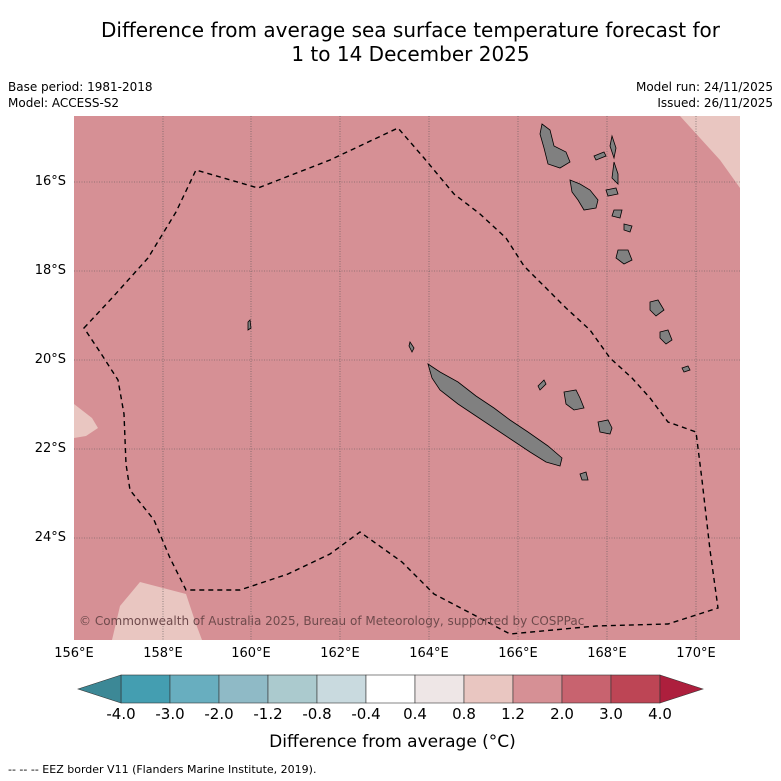  Describe the element at coordinates (715, 103) in the screenshot. I see `issued-date: Issued: 26/11/2025` at that location.